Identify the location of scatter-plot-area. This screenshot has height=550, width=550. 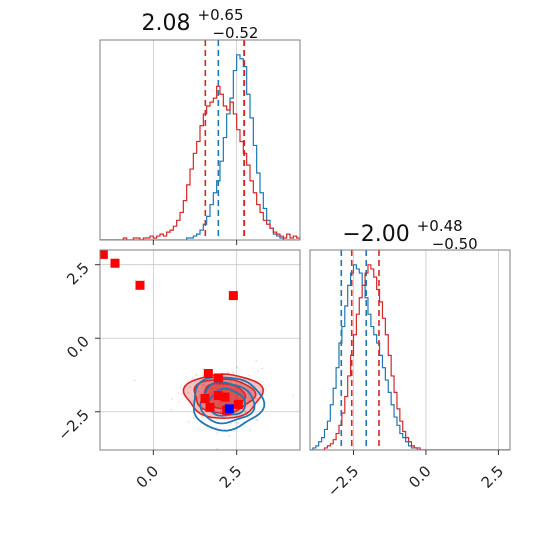
(197, 350).